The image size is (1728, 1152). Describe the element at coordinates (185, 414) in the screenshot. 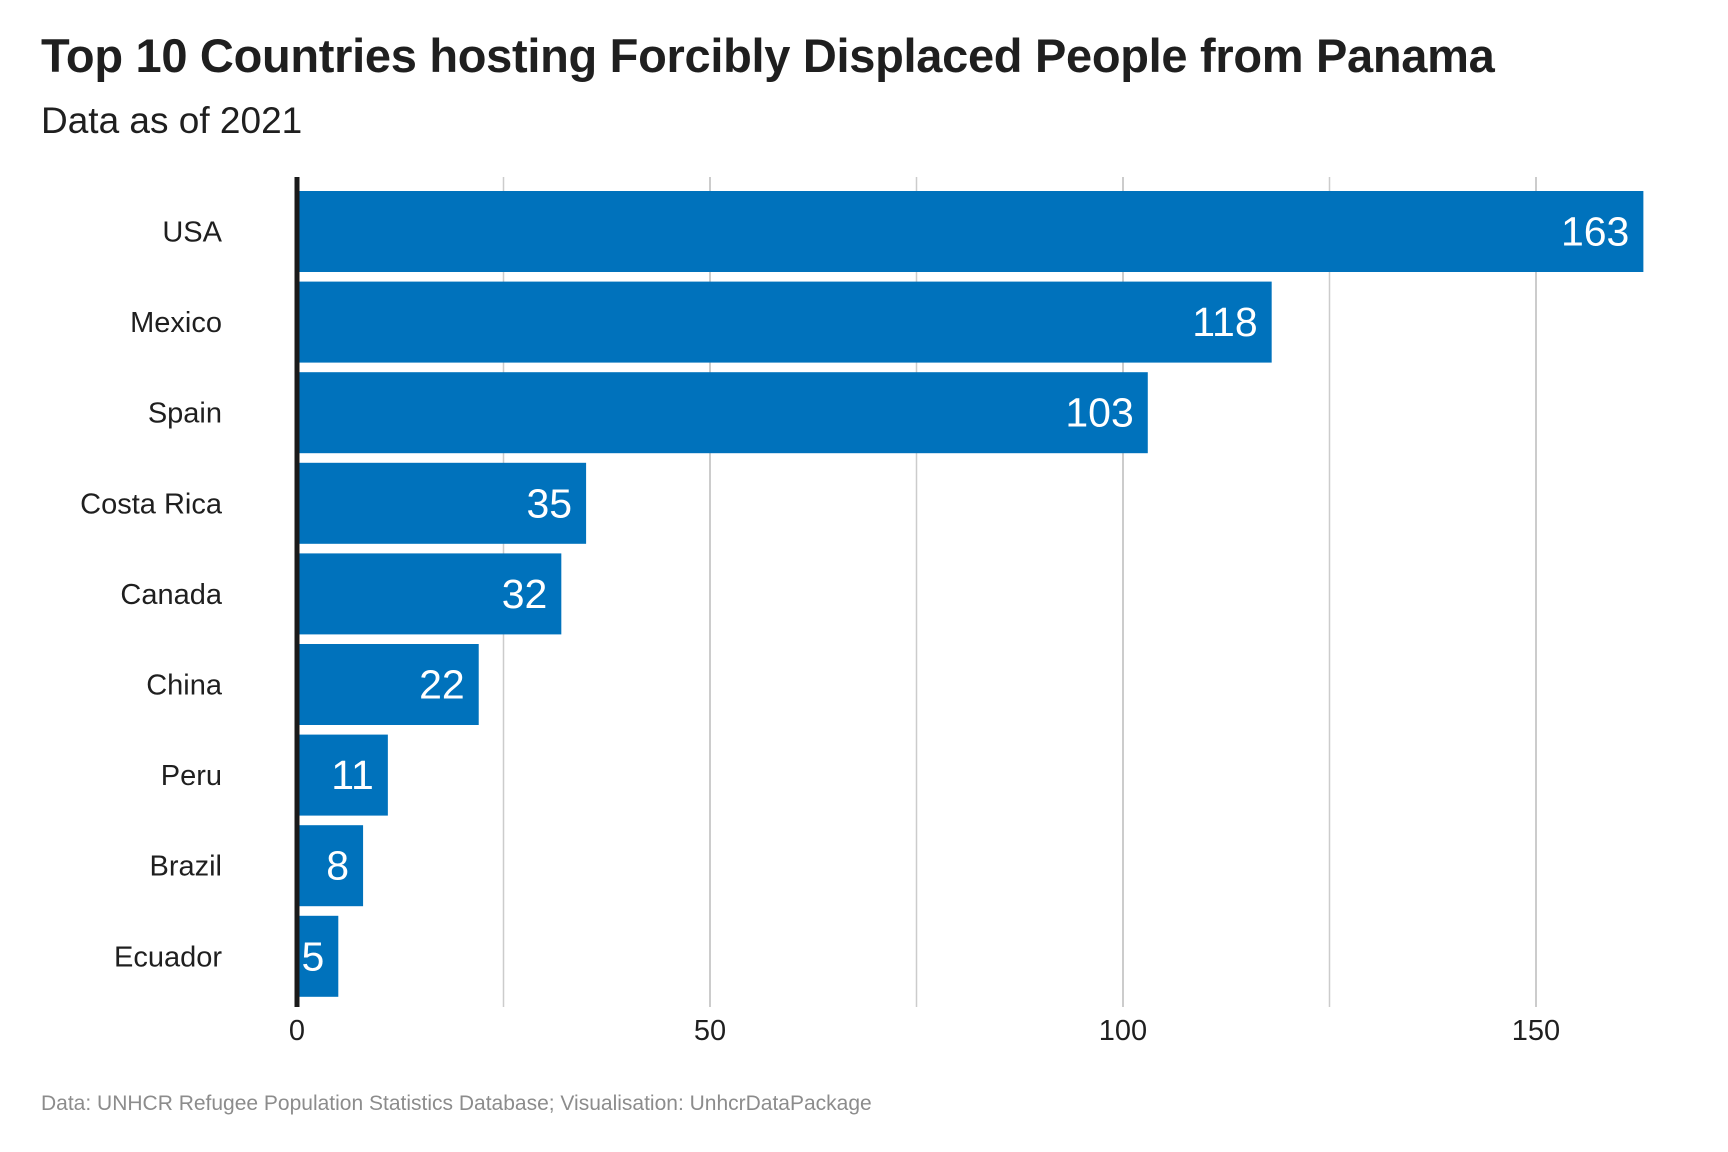

I see `category-label: Spain` at that location.